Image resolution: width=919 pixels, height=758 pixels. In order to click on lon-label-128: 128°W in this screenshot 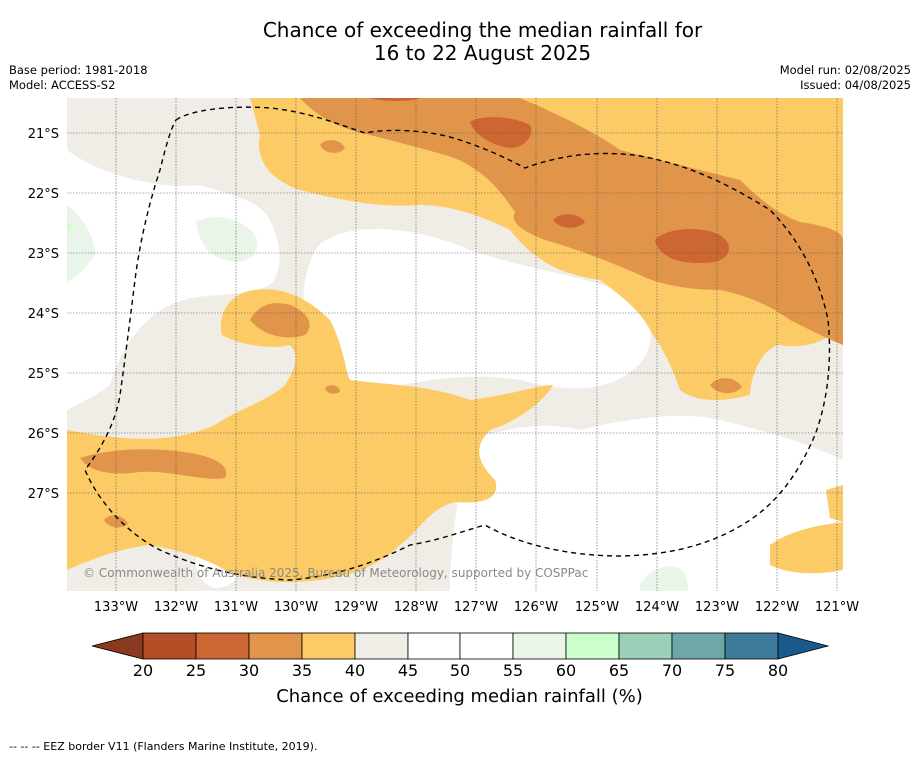, I will do `click(416, 607)`.